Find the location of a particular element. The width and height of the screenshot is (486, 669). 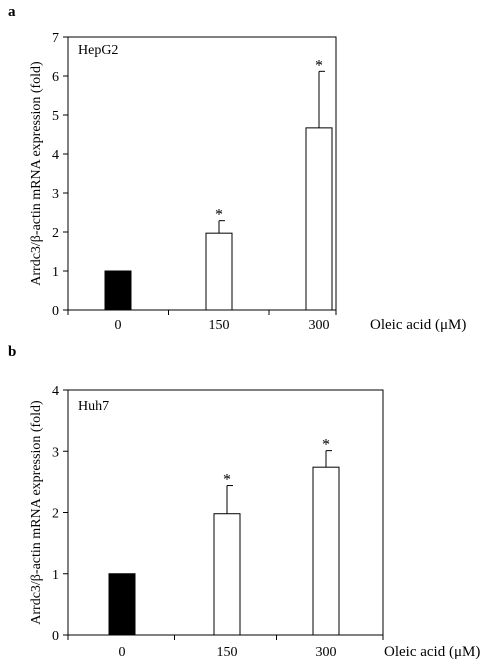

cell-line-label: Huh7 is located at coordinates (93, 406).